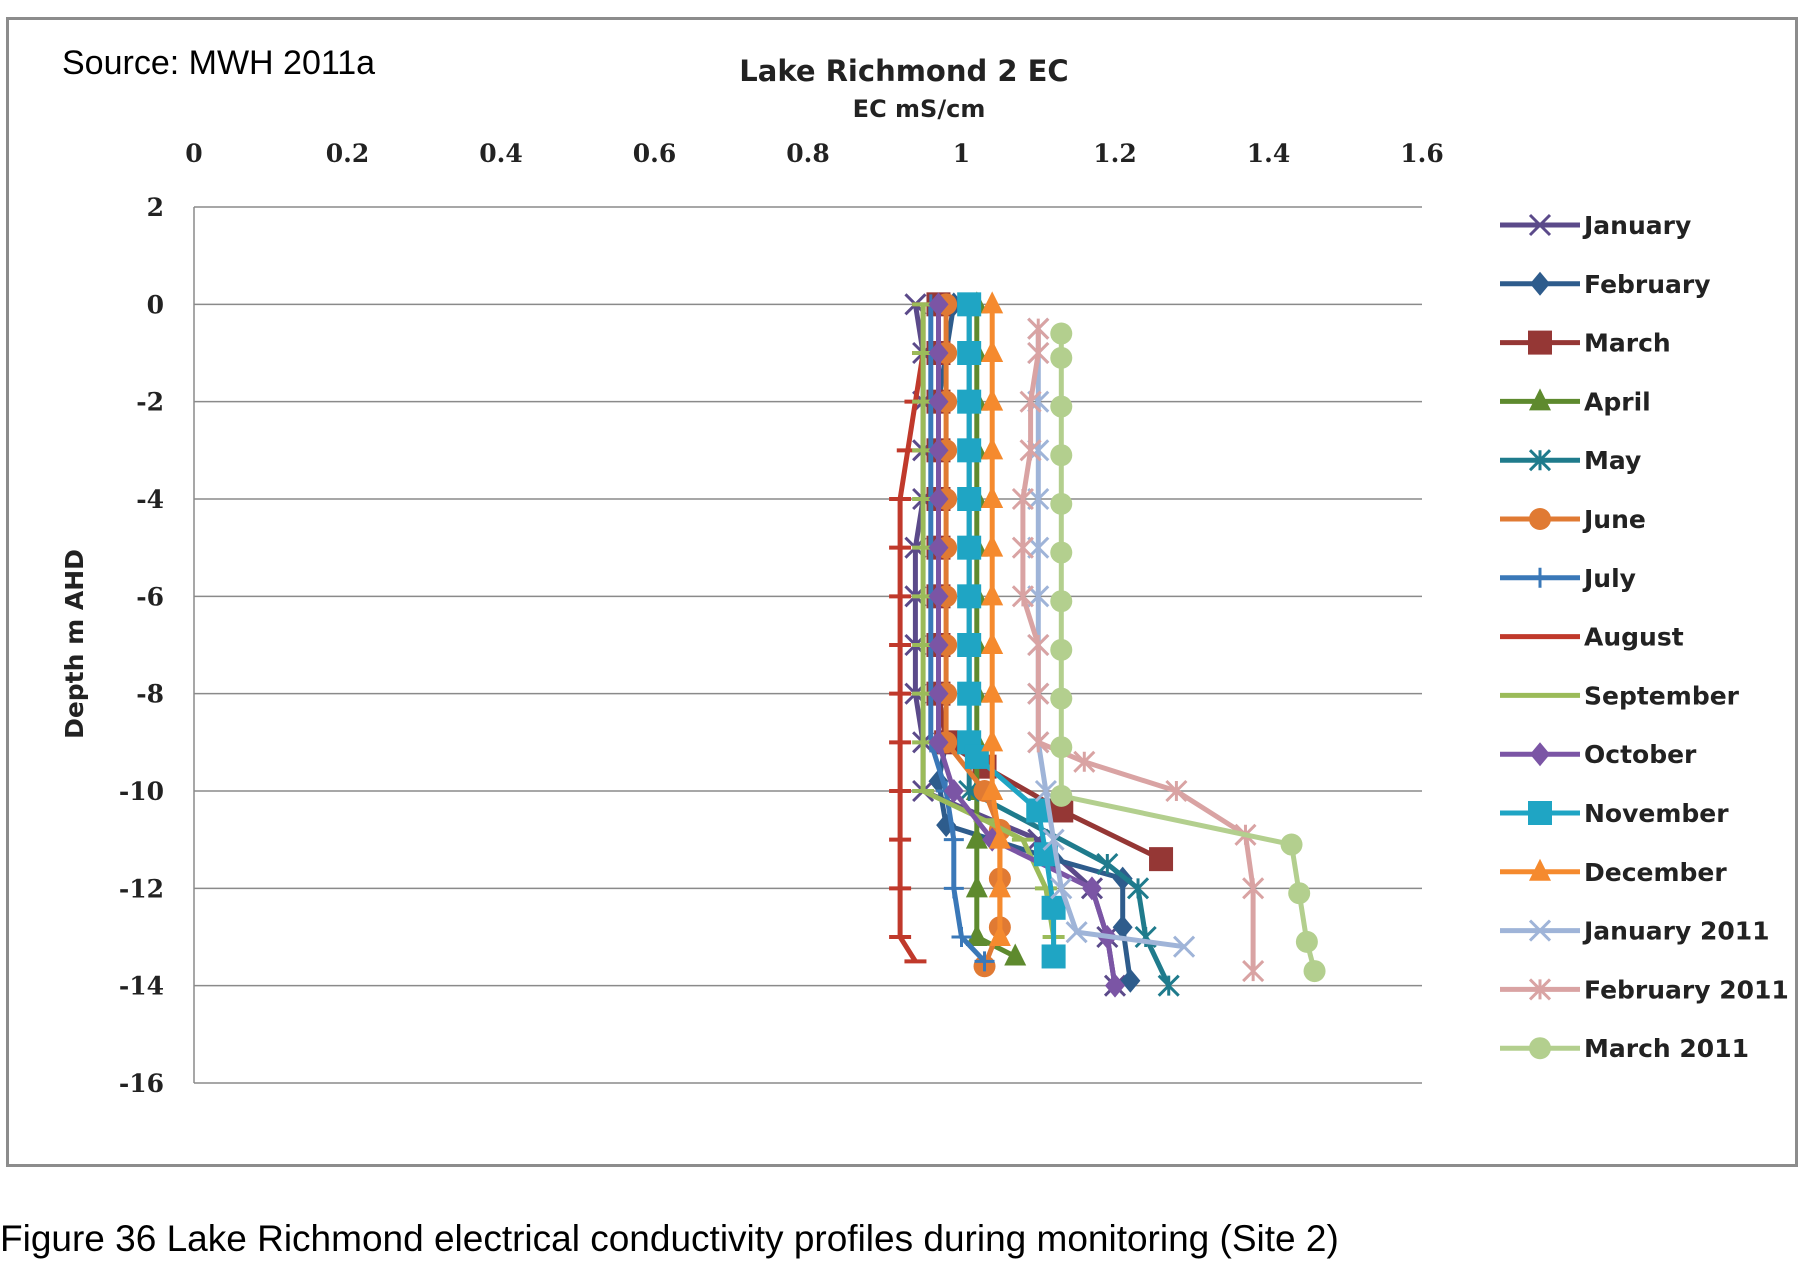 The image size is (1808, 1276). What do you see at coordinates (141, 888) in the screenshot?
I see `y-tick-label: -12` at bounding box center [141, 888].